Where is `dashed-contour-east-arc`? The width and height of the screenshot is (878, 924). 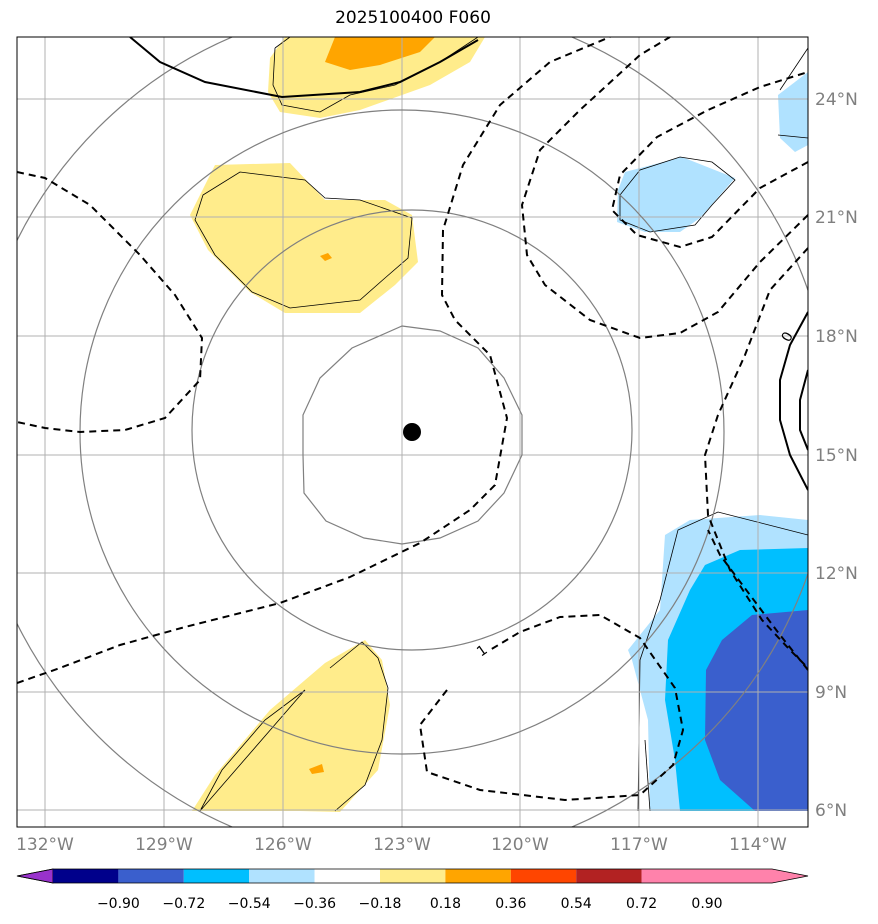 dashed-contour-east-arc is located at coordinates (755, 458).